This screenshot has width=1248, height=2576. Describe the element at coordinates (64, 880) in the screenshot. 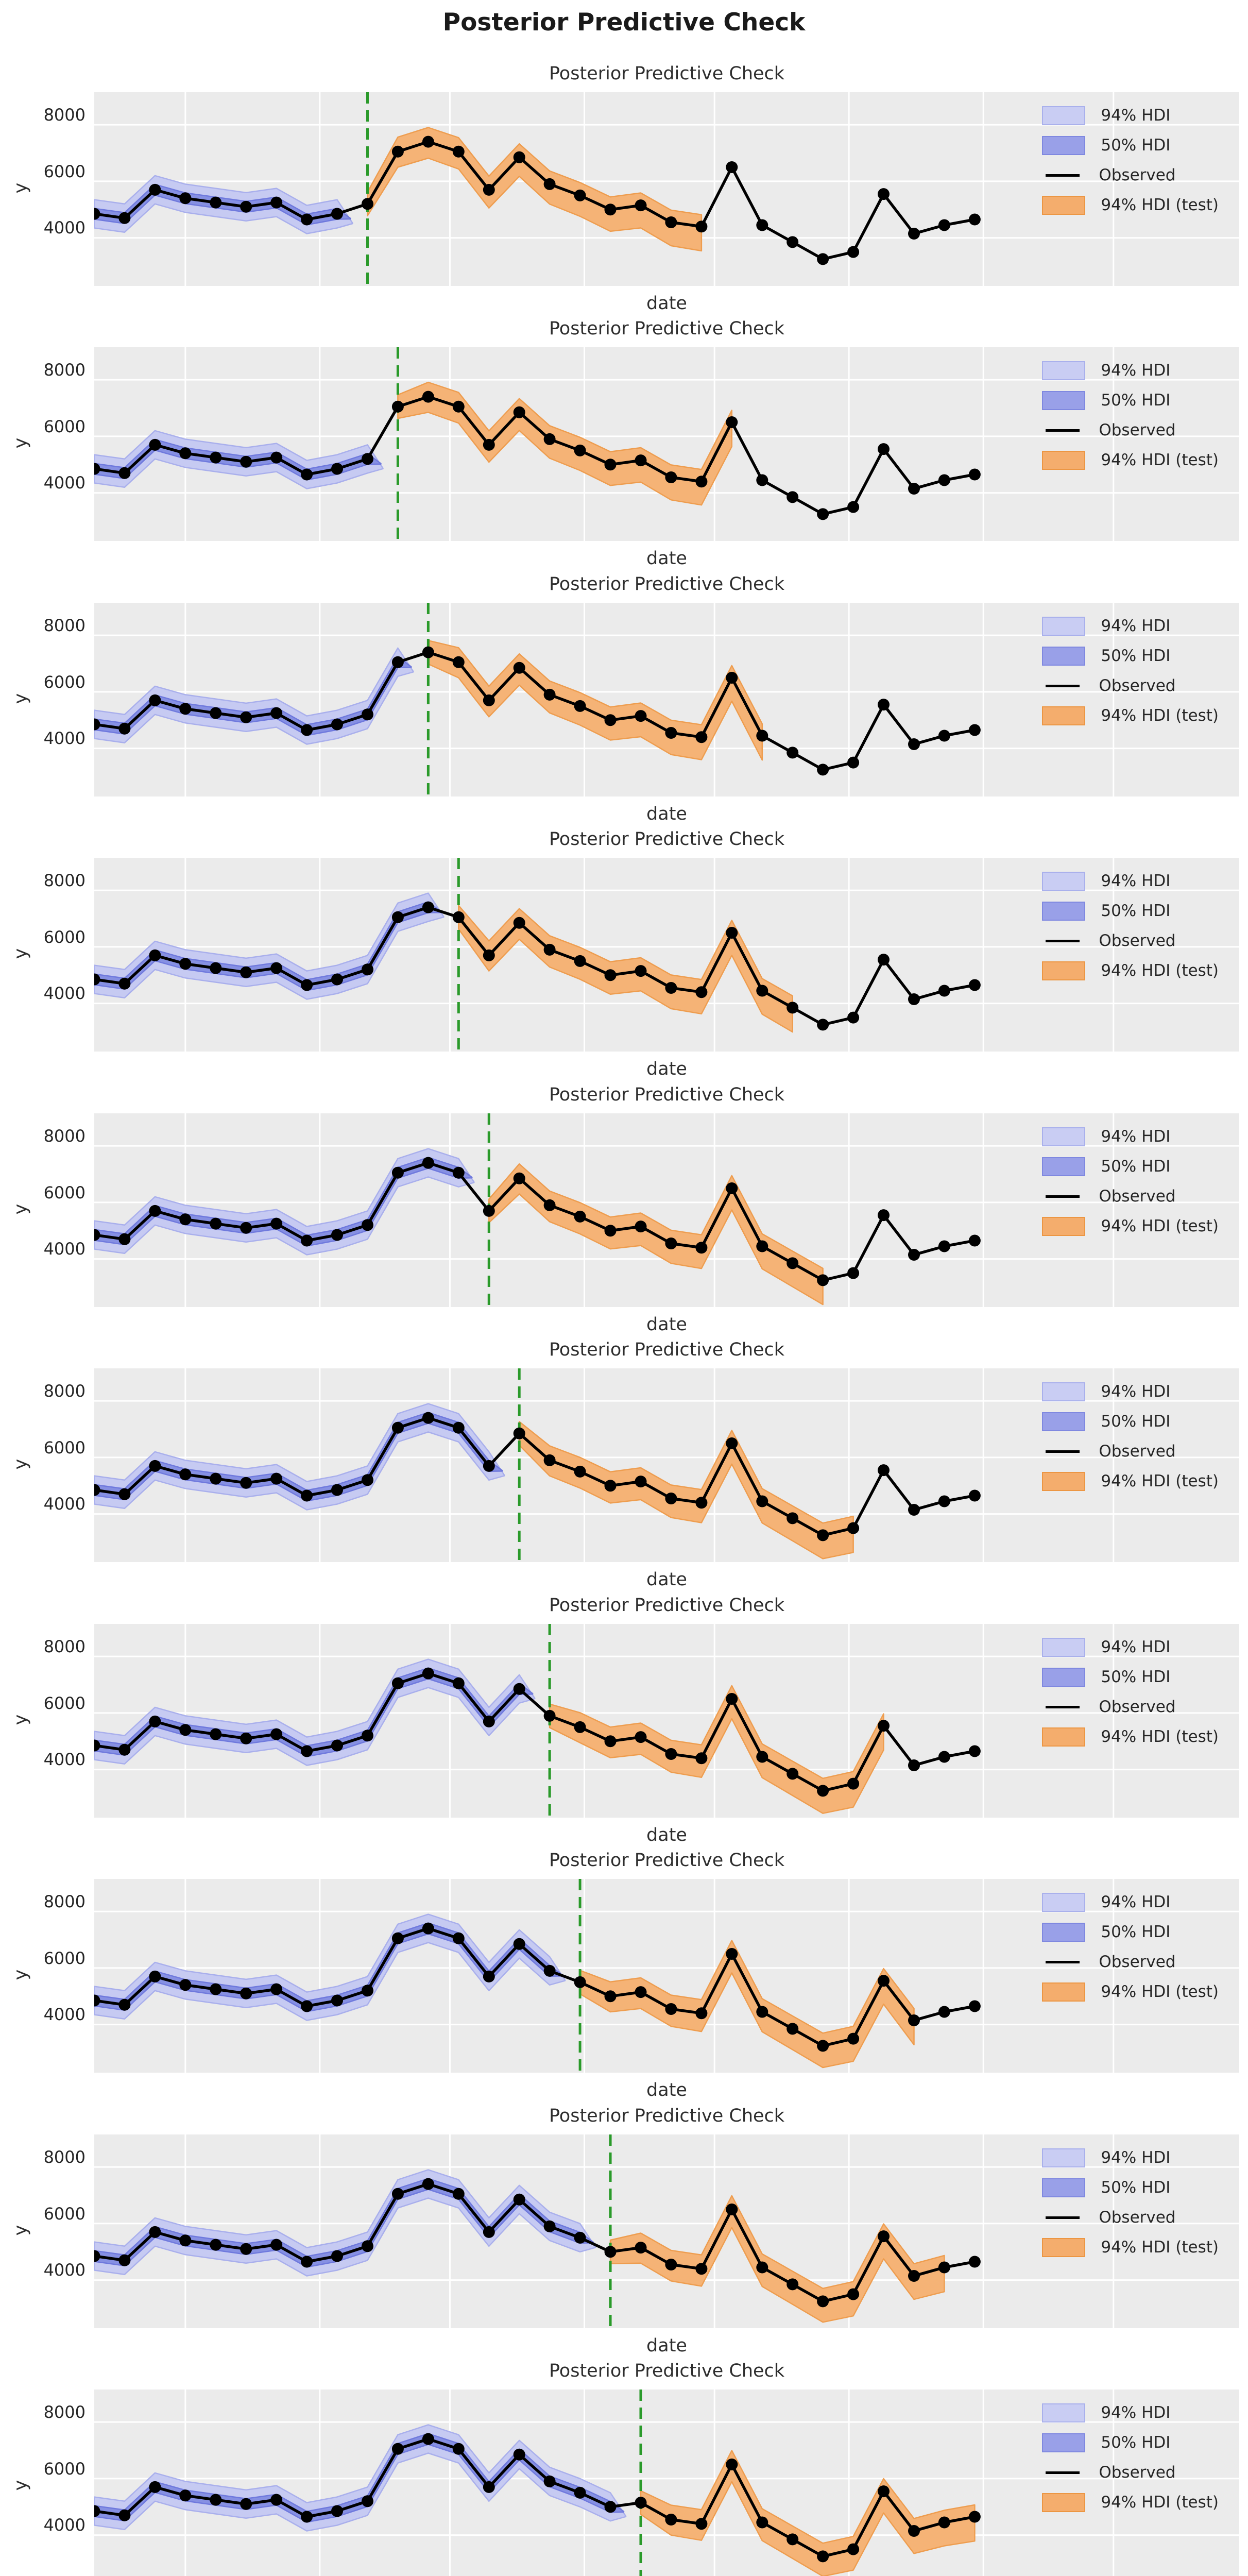

I see `y-tick-8000: 8000` at that location.